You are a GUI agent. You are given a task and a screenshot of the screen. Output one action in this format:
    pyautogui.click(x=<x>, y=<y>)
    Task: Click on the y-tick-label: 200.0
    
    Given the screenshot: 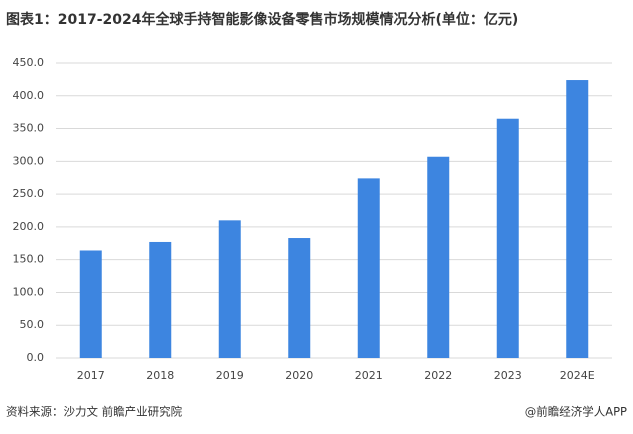 What is the action you would take?
    pyautogui.click(x=29, y=226)
    